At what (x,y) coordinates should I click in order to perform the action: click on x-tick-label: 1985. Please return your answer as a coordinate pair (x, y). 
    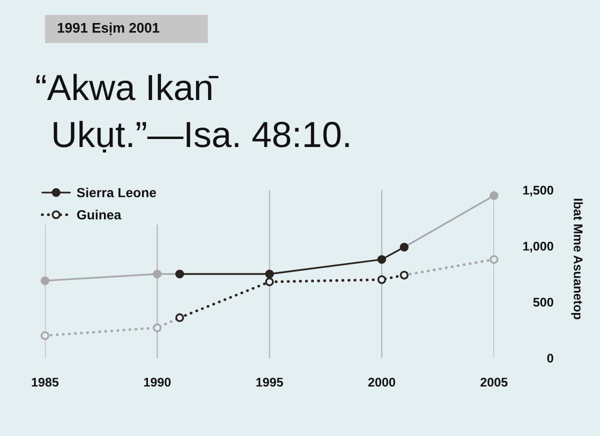
    Looking at the image, I should click on (45, 382).